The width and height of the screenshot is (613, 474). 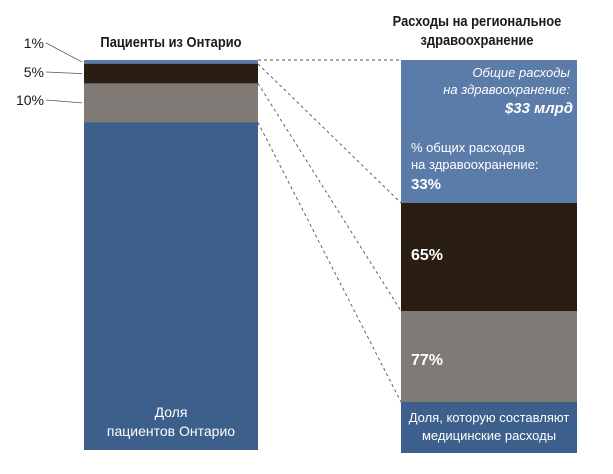 What do you see at coordinates (506, 81) in the screenshot?
I see `total-spending-label: Общие расходы на здравоохранение:` at bounding box center [506, 81].